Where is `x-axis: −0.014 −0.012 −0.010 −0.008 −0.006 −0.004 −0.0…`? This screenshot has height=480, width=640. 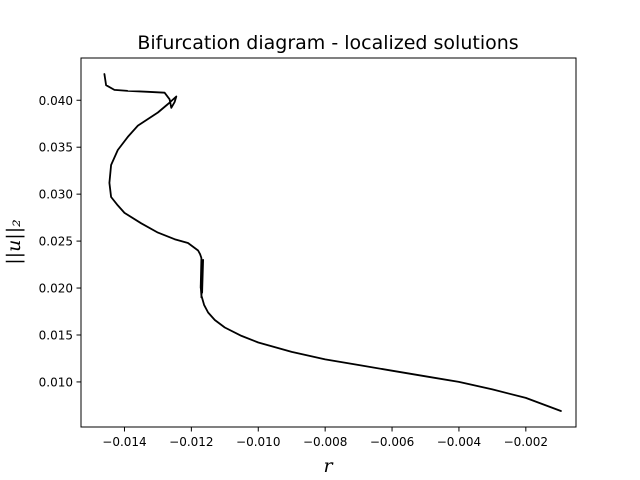
x-axis: −0.014 −0.012 −0.010 −0.008 −0.006 −0.004 −0.0… is located at coordinates (325, 438).